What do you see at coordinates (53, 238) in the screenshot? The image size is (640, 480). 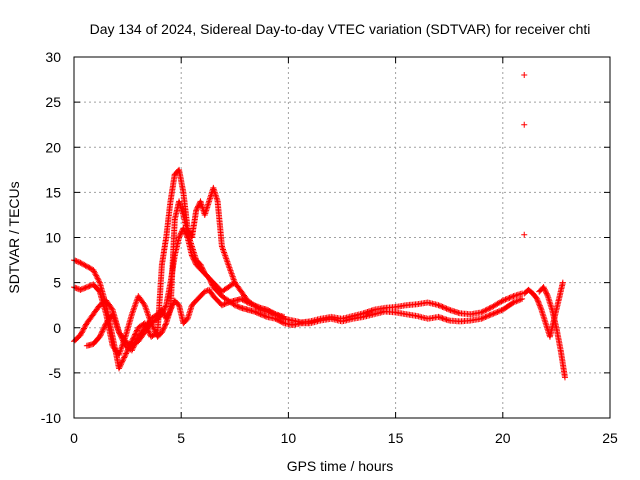 I see `y-tick-label: 10` at bounding box center [53, 238].